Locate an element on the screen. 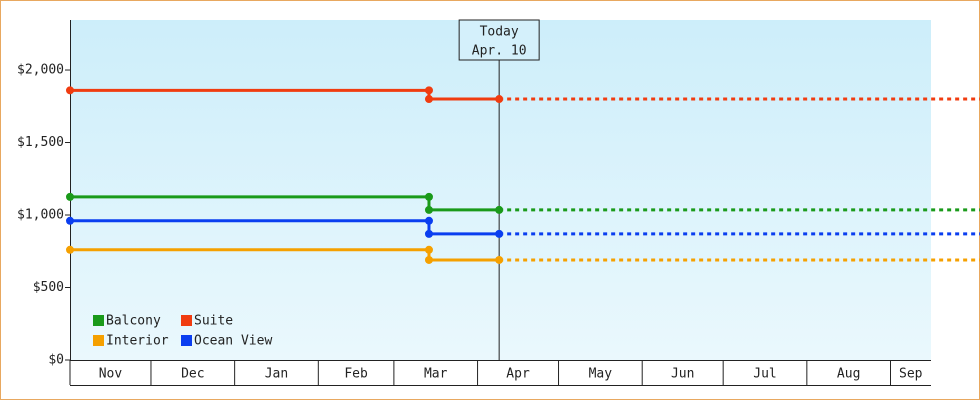 This screenshot has width=980, height=400. x-tick-label: Jan is located at coordinates (276, 374).